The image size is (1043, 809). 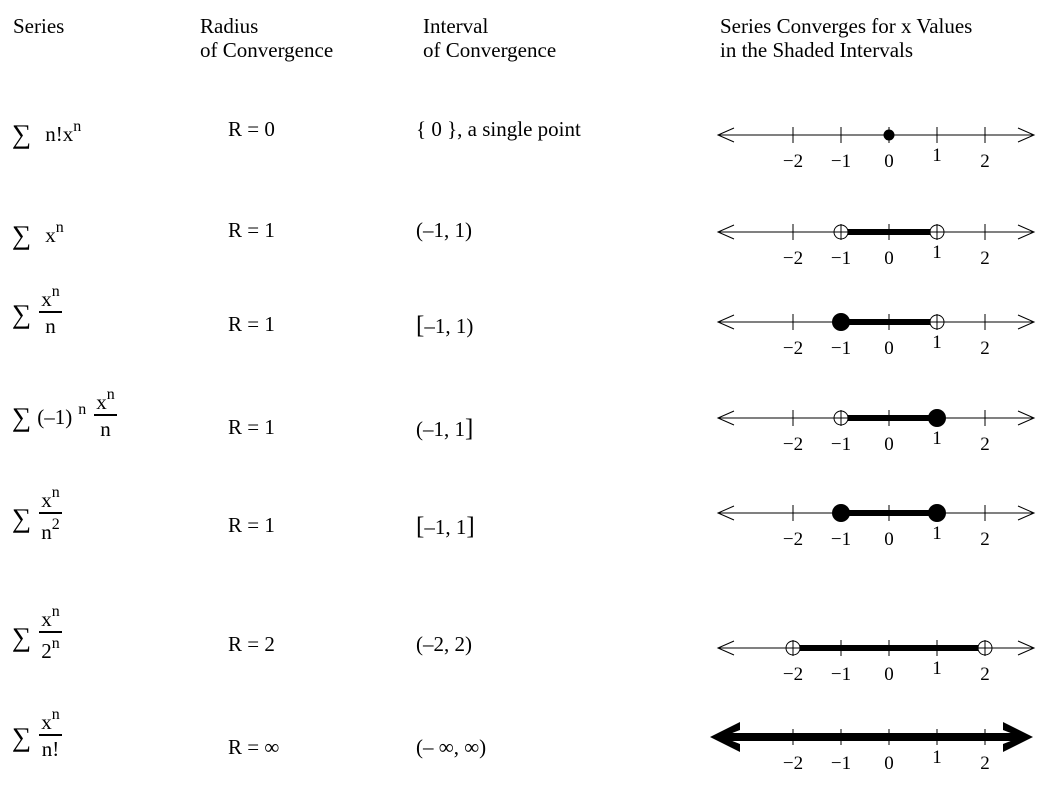 I want to click on left-arrow-thick, so click(x=725, y=737).